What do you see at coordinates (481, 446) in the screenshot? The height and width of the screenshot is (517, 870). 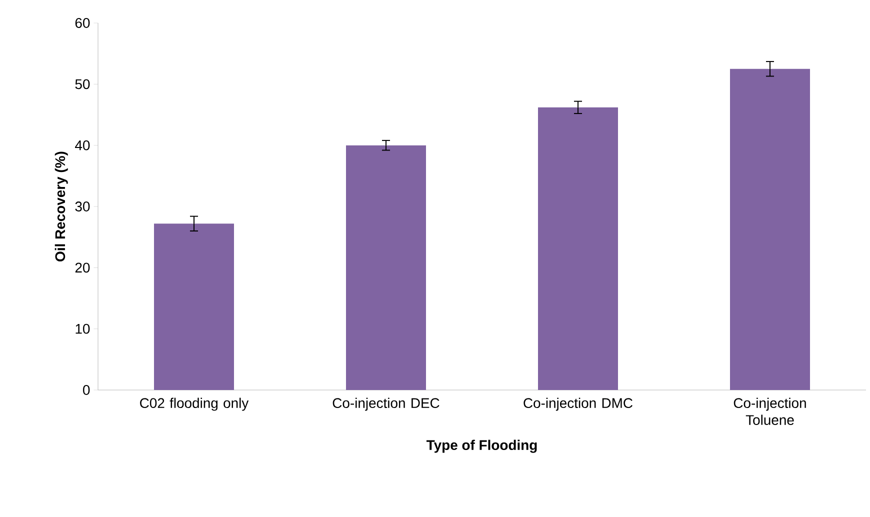 I see `x-axis-title: Type of Flooding` at bounding box center [481, 446].